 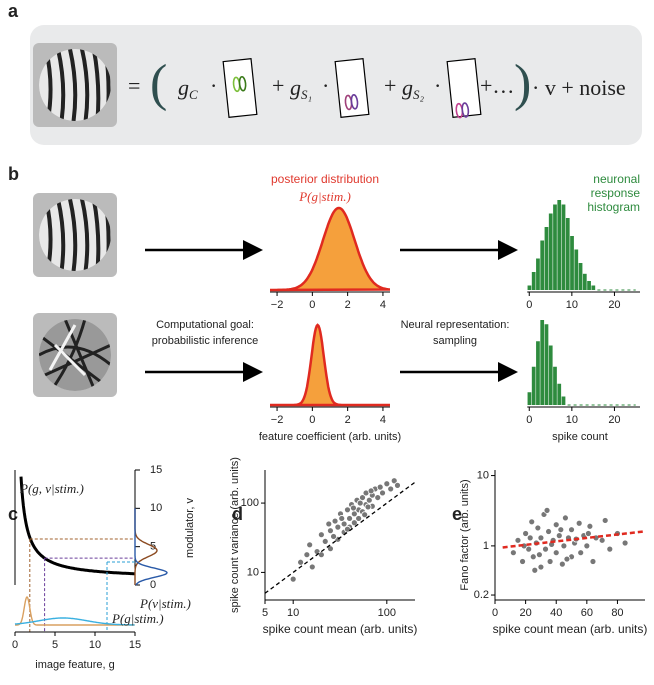 I want to click on eq-symbol: =, so click(x=134, y=85).